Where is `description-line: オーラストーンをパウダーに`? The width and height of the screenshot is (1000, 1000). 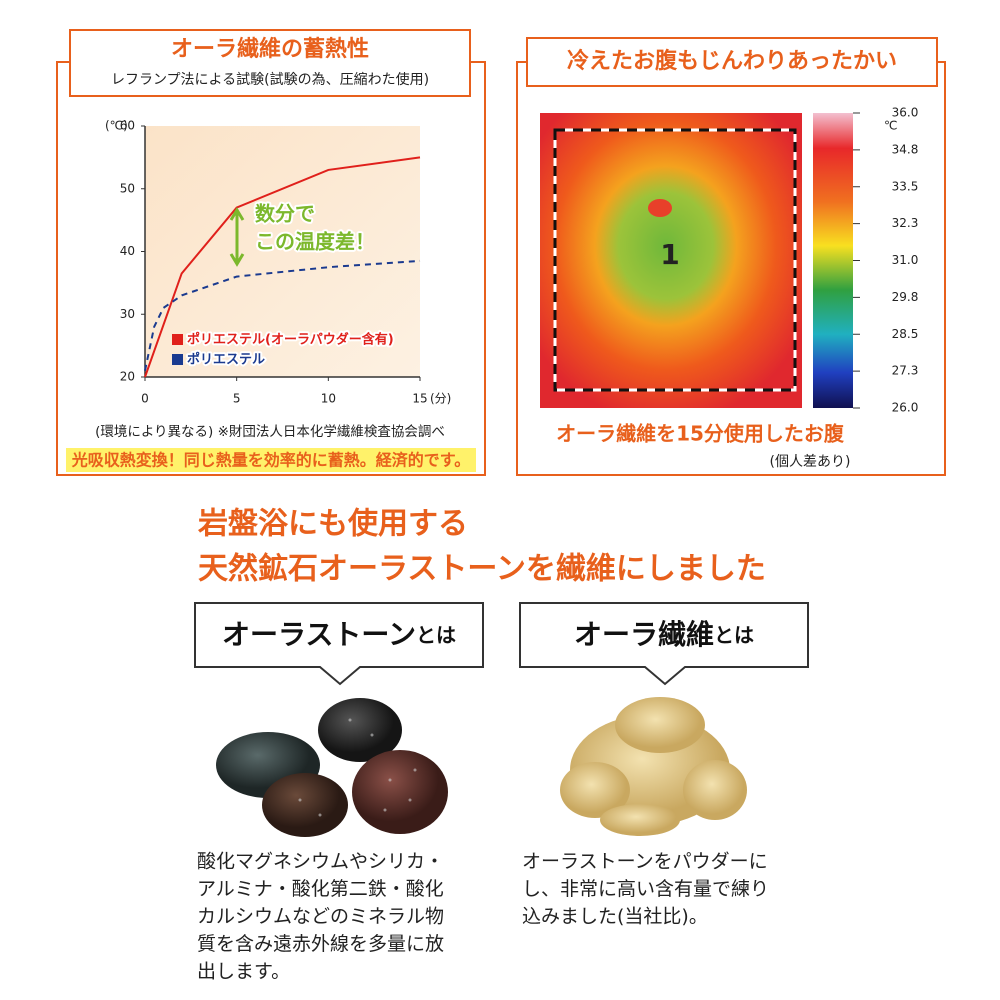 description-line: オーラストーンをパウダーに is located at coordinates (645, 862).